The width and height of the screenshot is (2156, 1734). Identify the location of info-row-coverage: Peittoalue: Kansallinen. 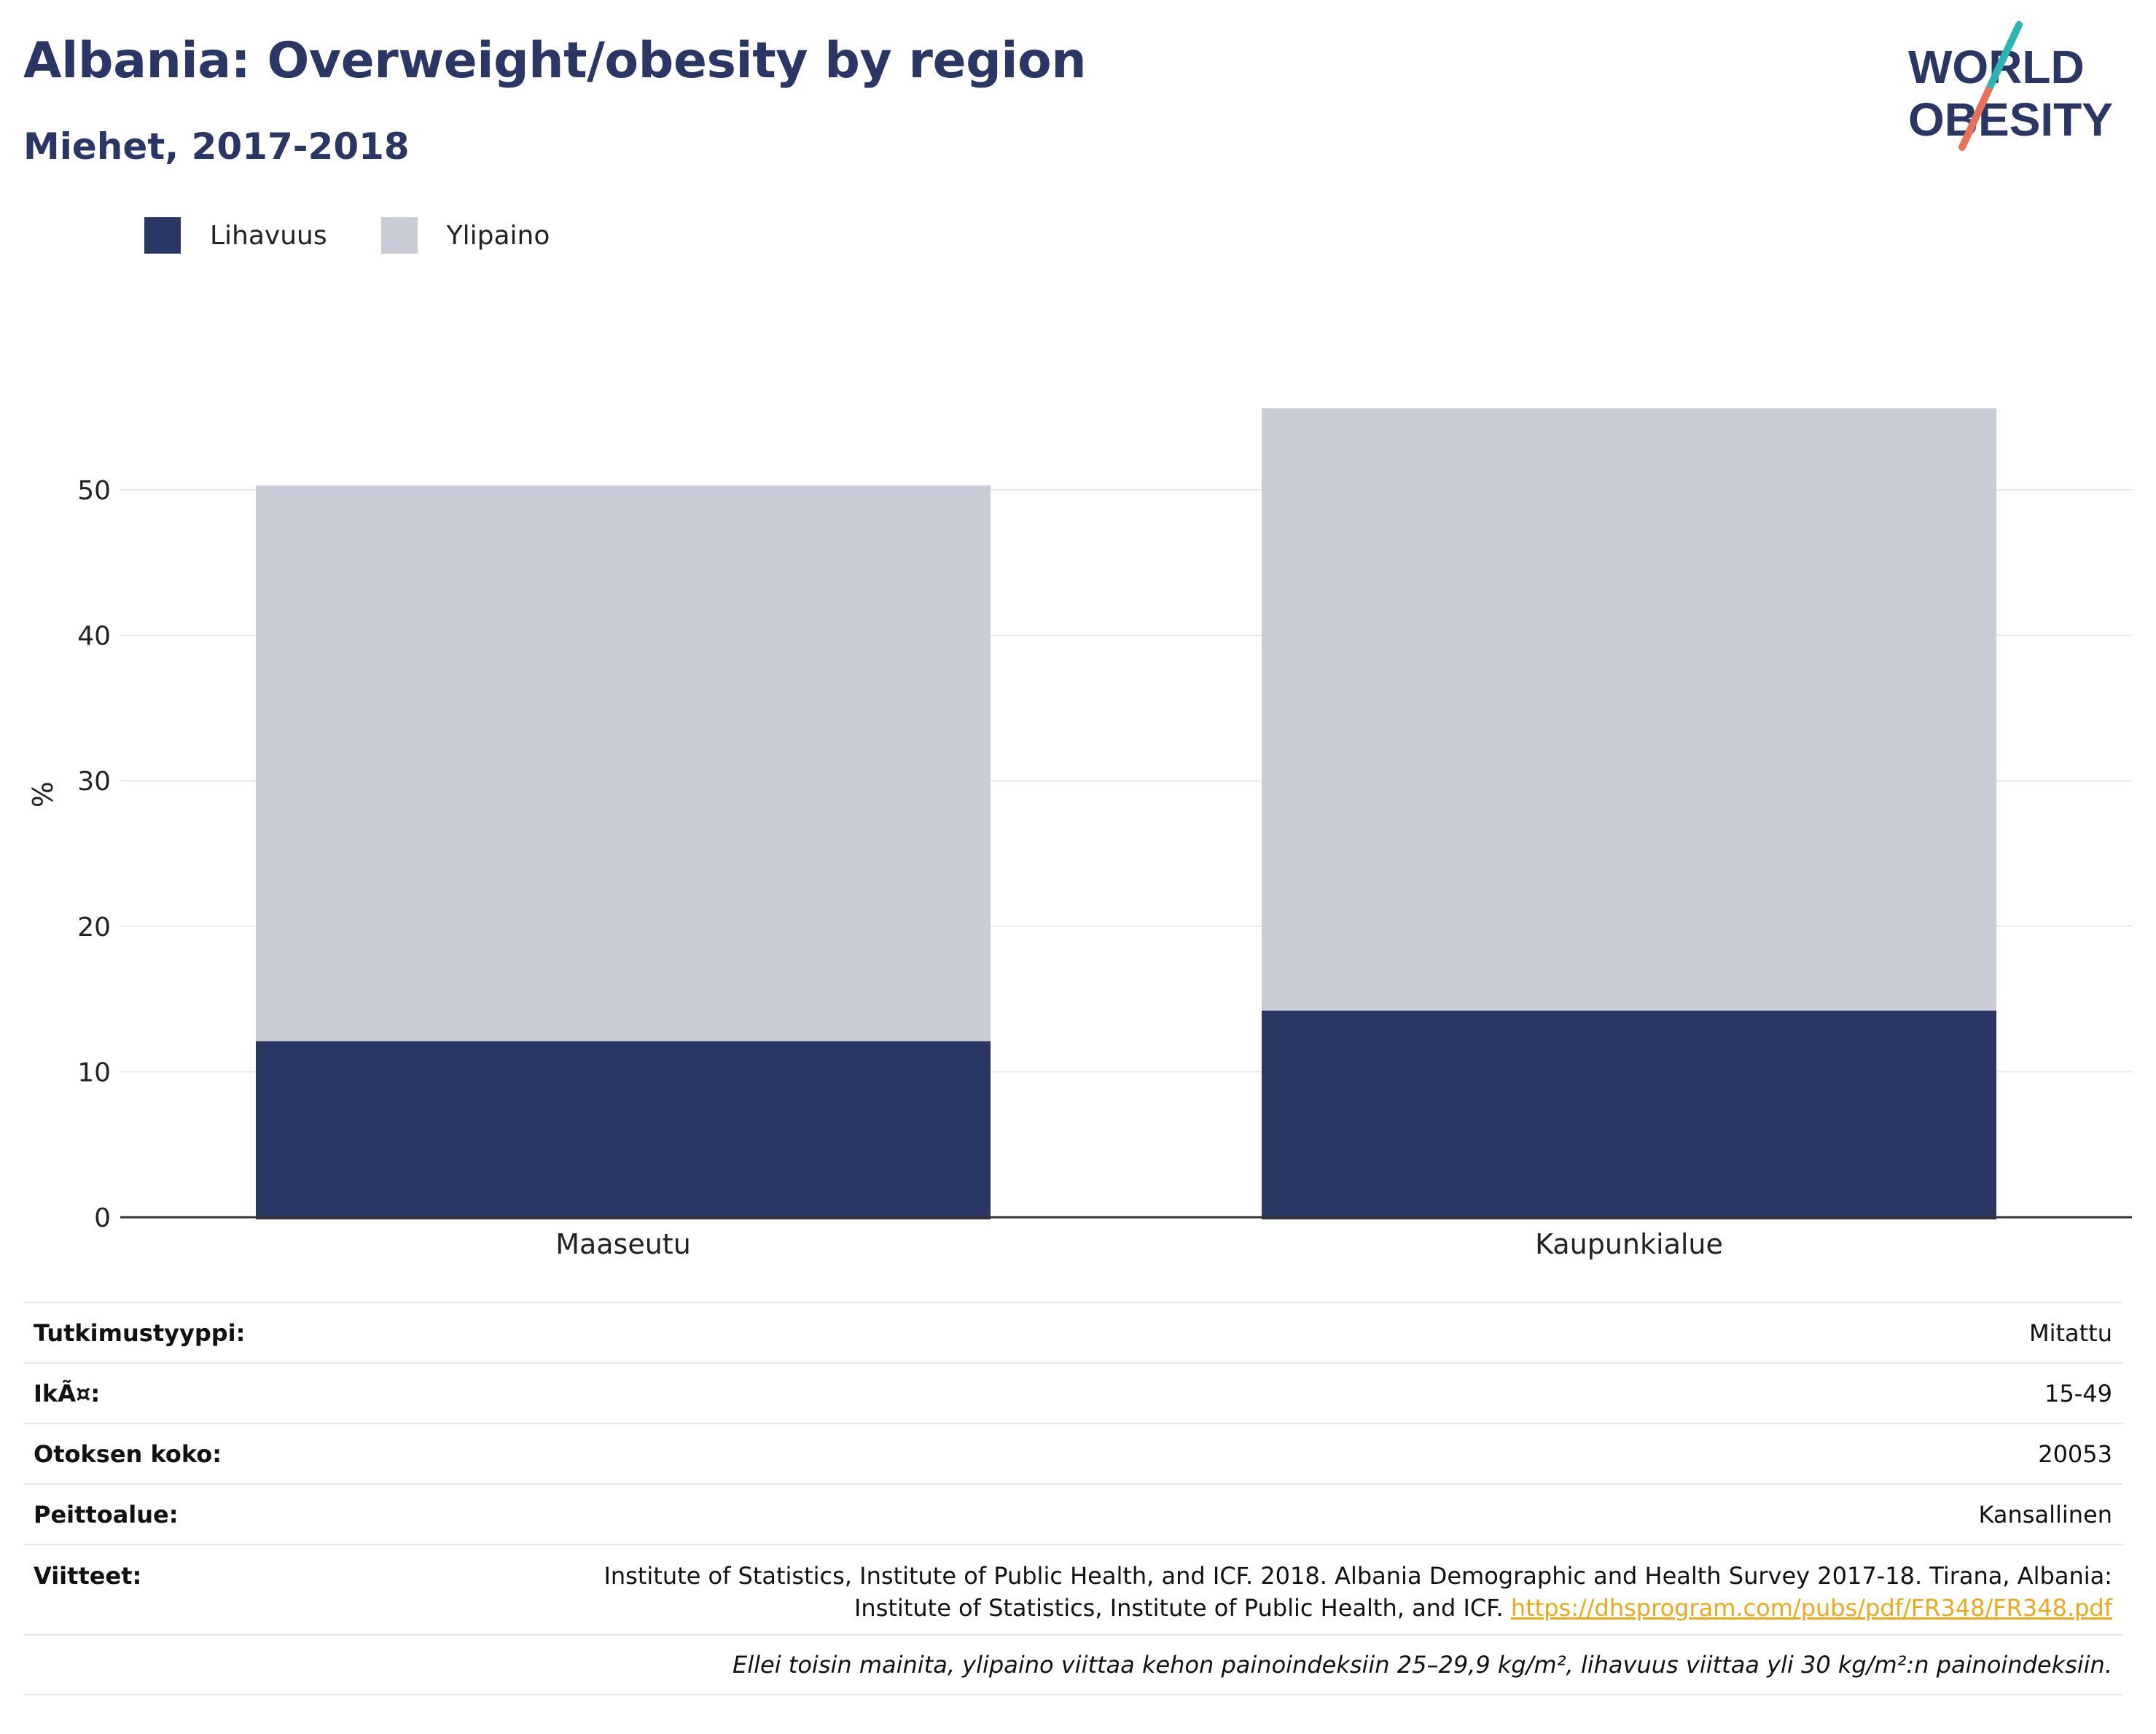
(1073, 1513).